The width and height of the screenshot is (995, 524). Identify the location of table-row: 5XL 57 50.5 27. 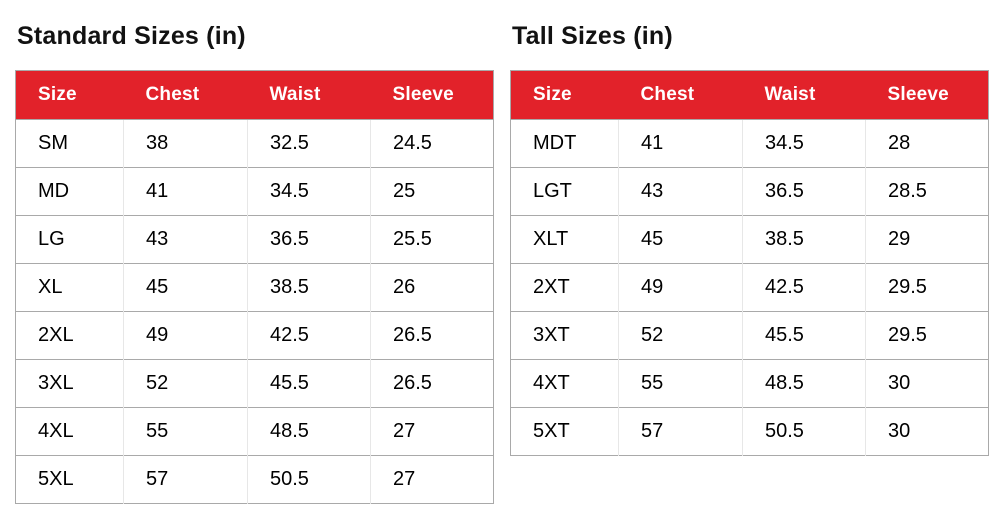
(254, 479).